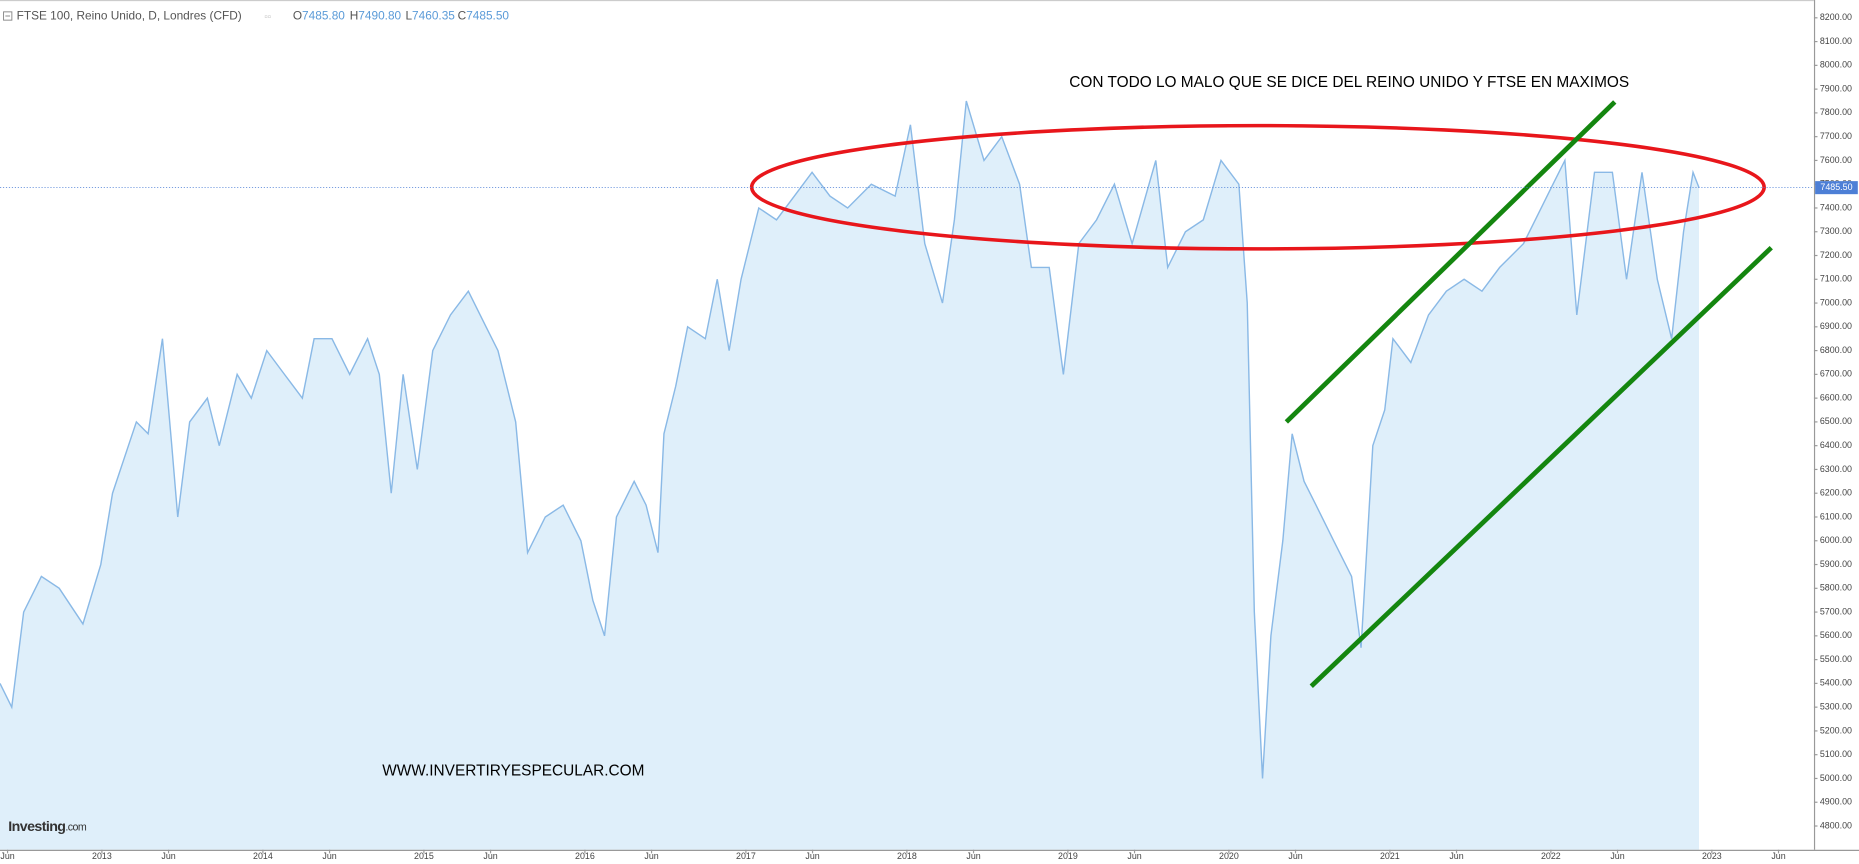 This screenshot has width=1859, height=864. What do you see at coordinates (1836, 302) in the screenshot?
I see `y-tick-label: 7000.00` at bounding box center [1836, 302].